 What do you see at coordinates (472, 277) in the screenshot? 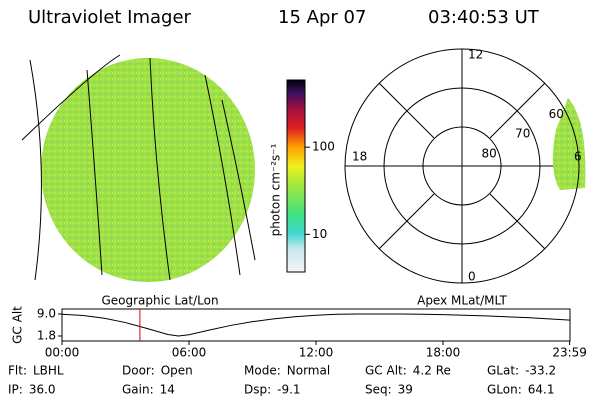
I see `mlt-label: 0` at bounding box center [472, 277].